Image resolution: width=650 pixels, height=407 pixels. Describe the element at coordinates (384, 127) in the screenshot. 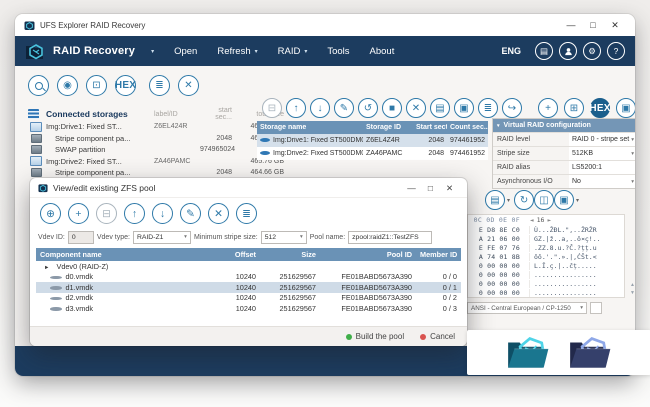

I see `storage-col-header: Storage ID` at that location.